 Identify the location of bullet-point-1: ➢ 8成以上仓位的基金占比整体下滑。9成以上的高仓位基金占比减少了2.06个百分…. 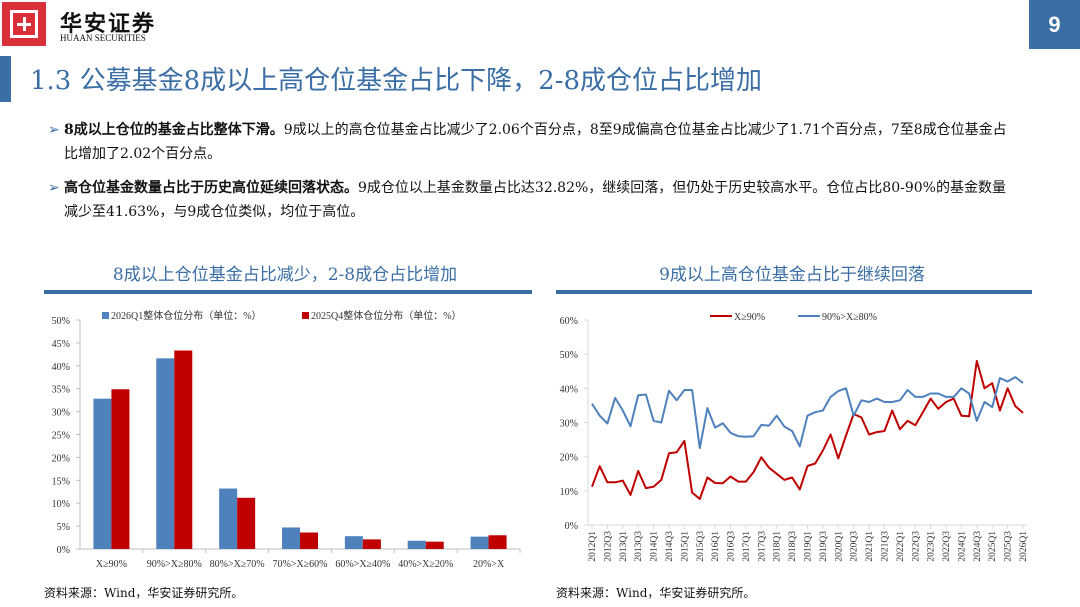
(528, 142).